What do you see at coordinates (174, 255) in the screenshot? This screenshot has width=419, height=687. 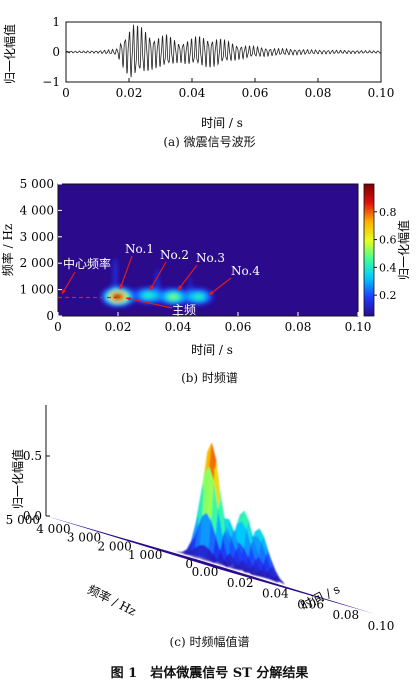 I see `annotation-no2: No.2` at bounding box center [174, 255].